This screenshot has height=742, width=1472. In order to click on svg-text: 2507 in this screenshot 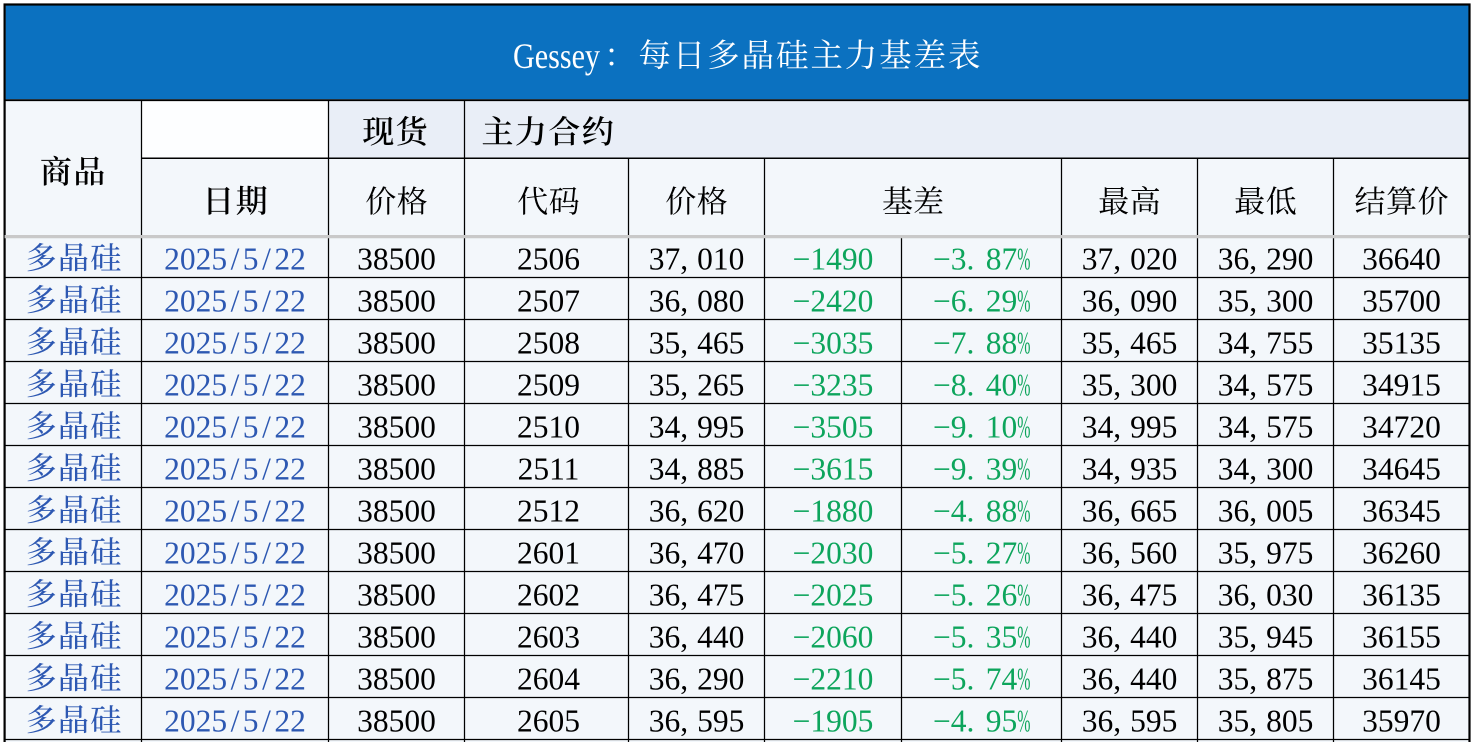, I will do `click(548, 301)`.